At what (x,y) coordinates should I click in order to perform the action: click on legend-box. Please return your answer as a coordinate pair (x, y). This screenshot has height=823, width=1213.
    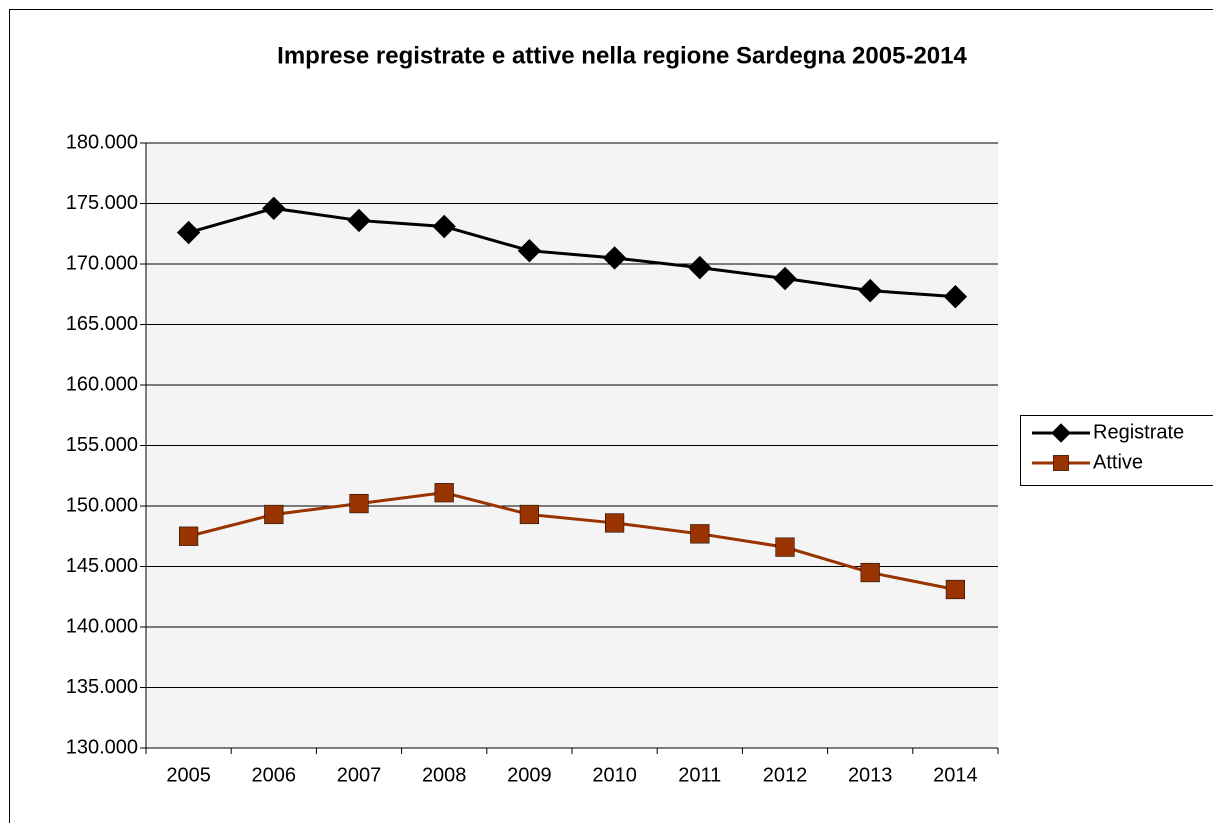
    Looking at the image, I should click on (1116, 450).